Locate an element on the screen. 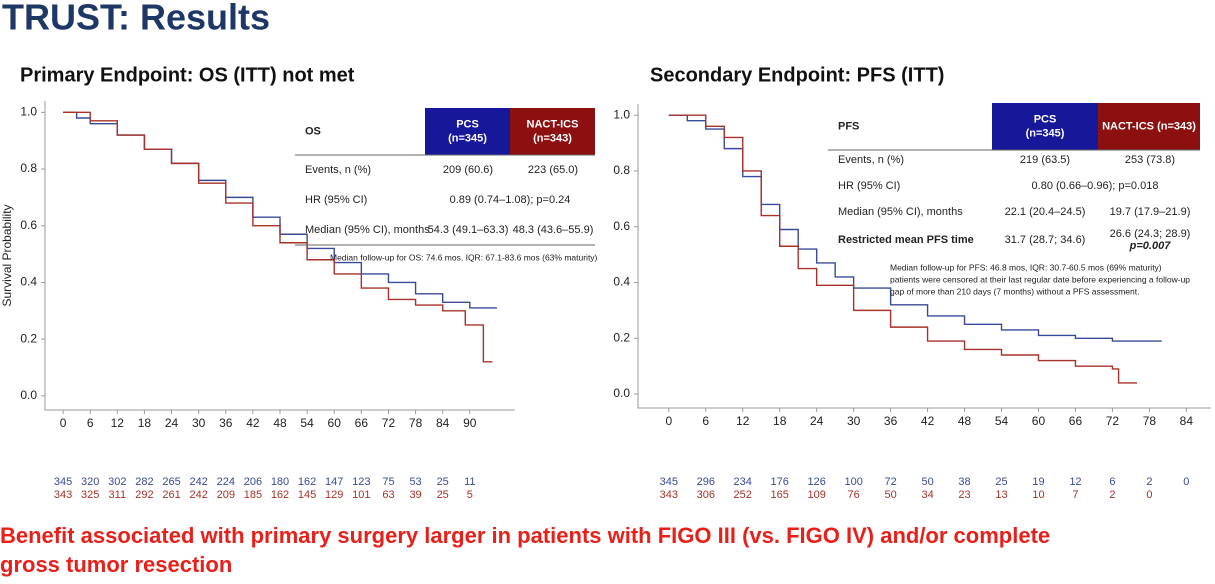 The height and width of the screenshot is (584, 1215). table-cell: 31.7 (28.7; 34.6) is located at coordinates (1045, 240).